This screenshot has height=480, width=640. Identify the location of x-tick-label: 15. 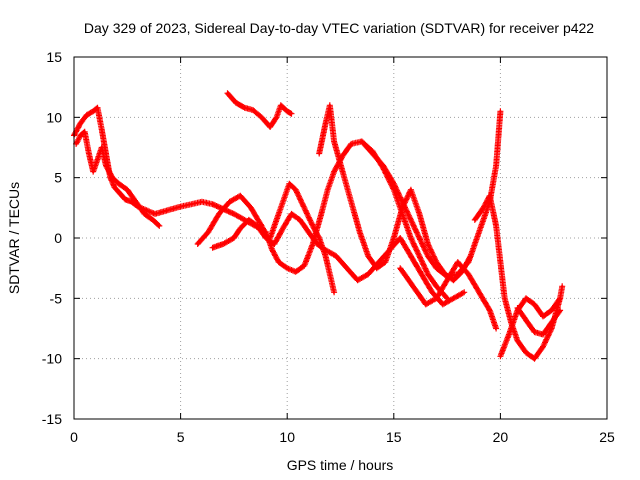
(394, 437).